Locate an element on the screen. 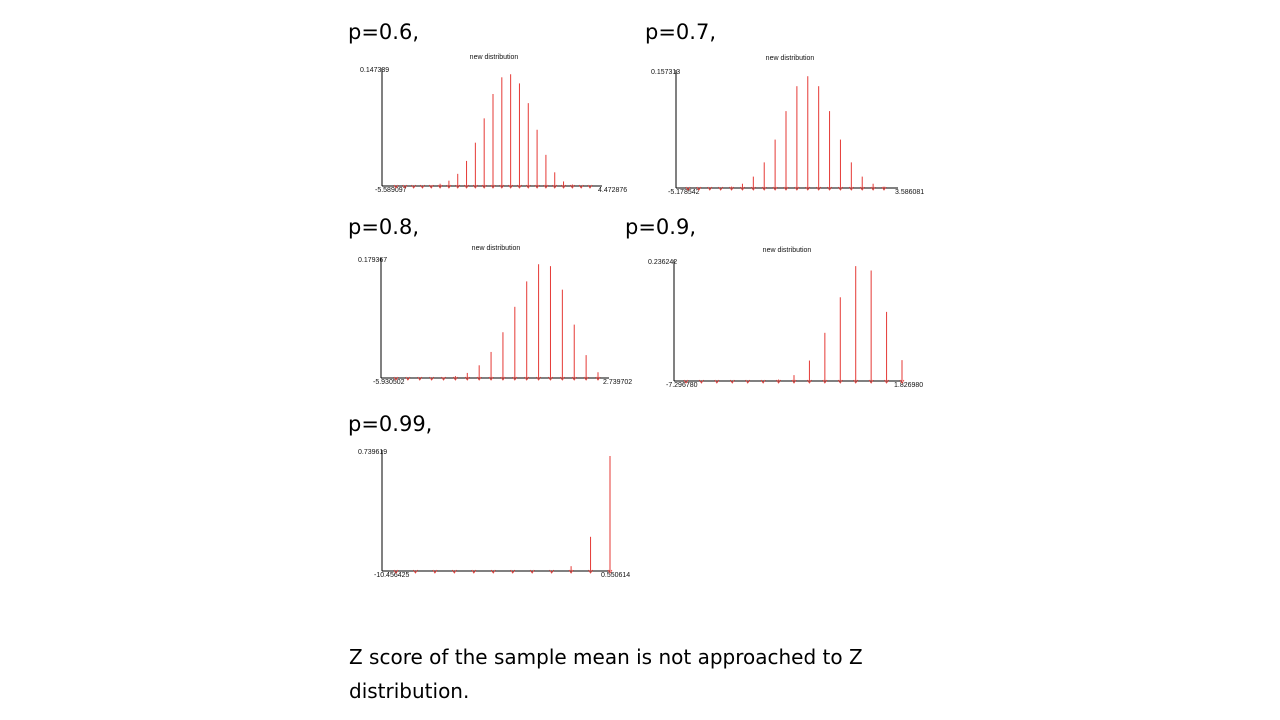 The image size is (1280, 720). x-max-tick-label: 4.472876 is located at coordinates (612, 190).